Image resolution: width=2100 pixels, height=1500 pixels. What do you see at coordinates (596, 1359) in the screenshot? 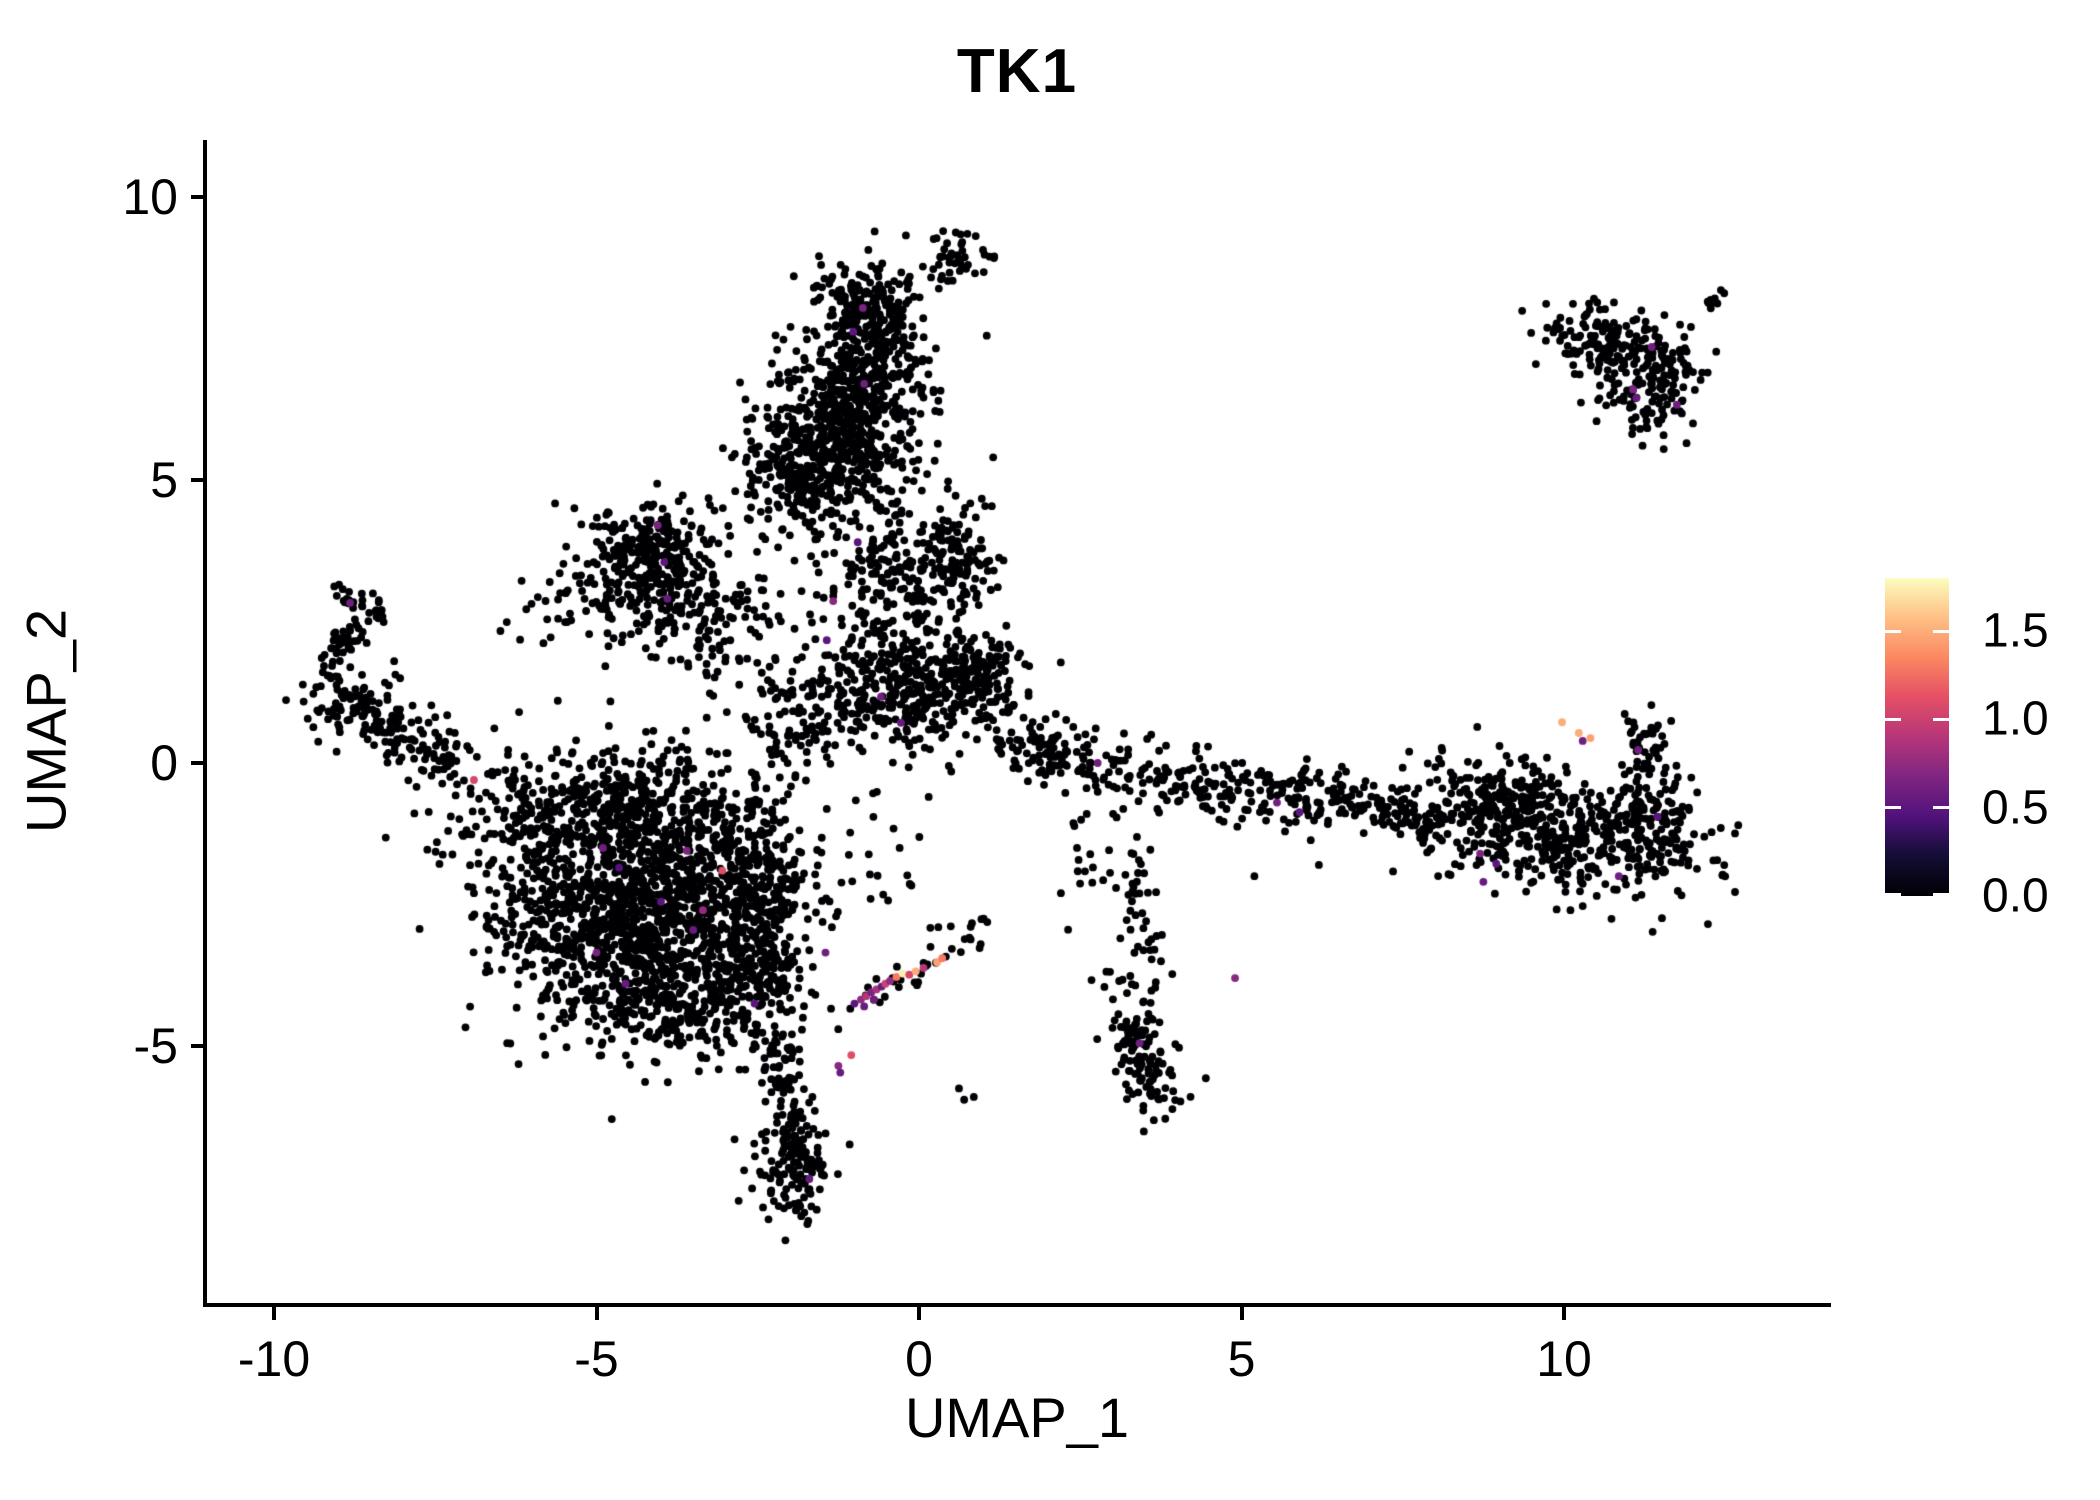
I see `x-tick-label: -5` at bounding box center [596, 1359].